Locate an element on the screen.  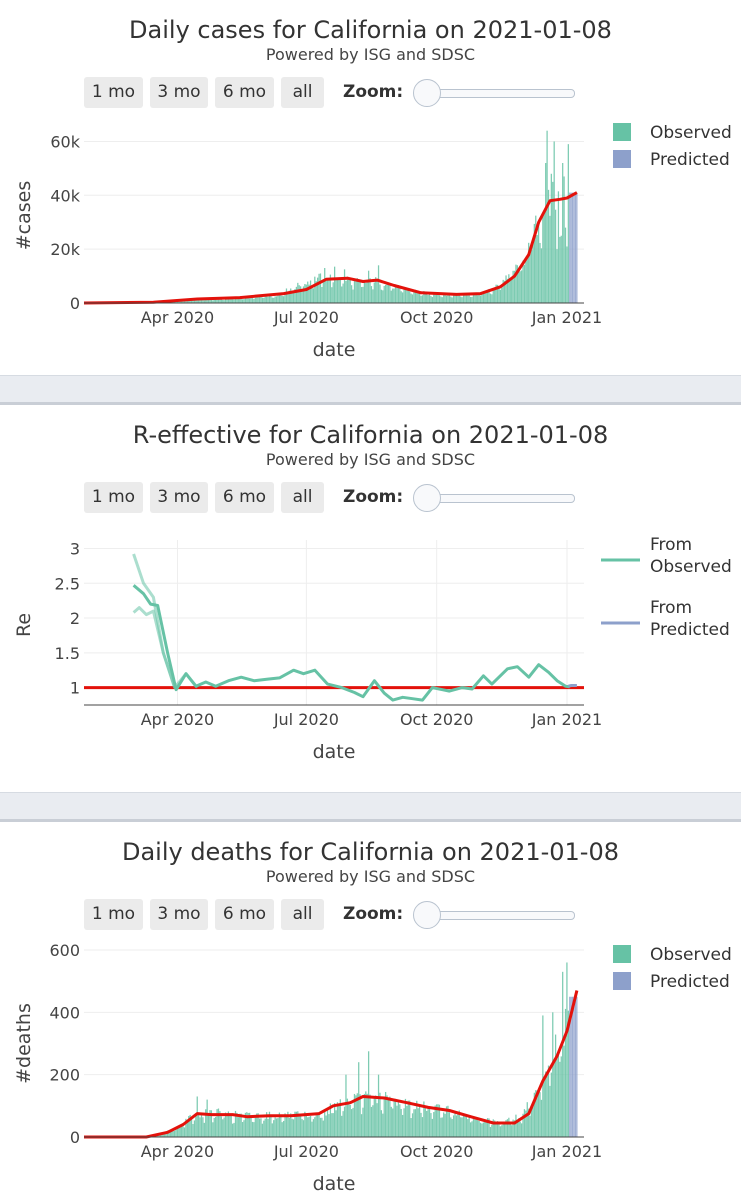
y-tick-label: 1 is located at coordinates (75, 688).